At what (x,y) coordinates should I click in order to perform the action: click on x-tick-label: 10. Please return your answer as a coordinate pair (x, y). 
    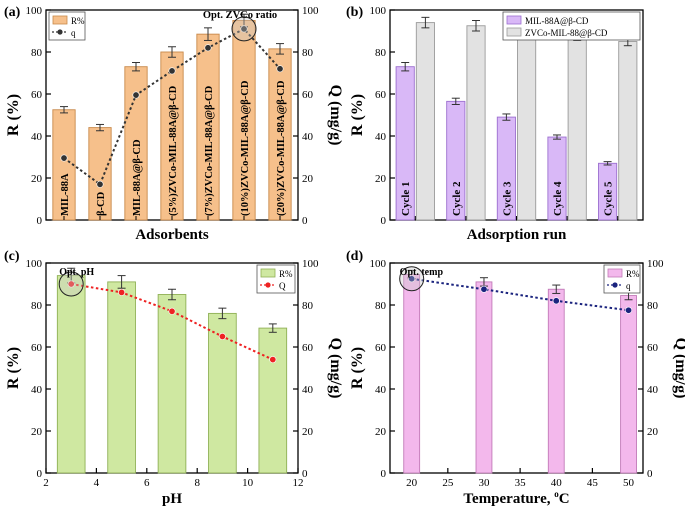
    Looking at the image, I should click on (248, 483).